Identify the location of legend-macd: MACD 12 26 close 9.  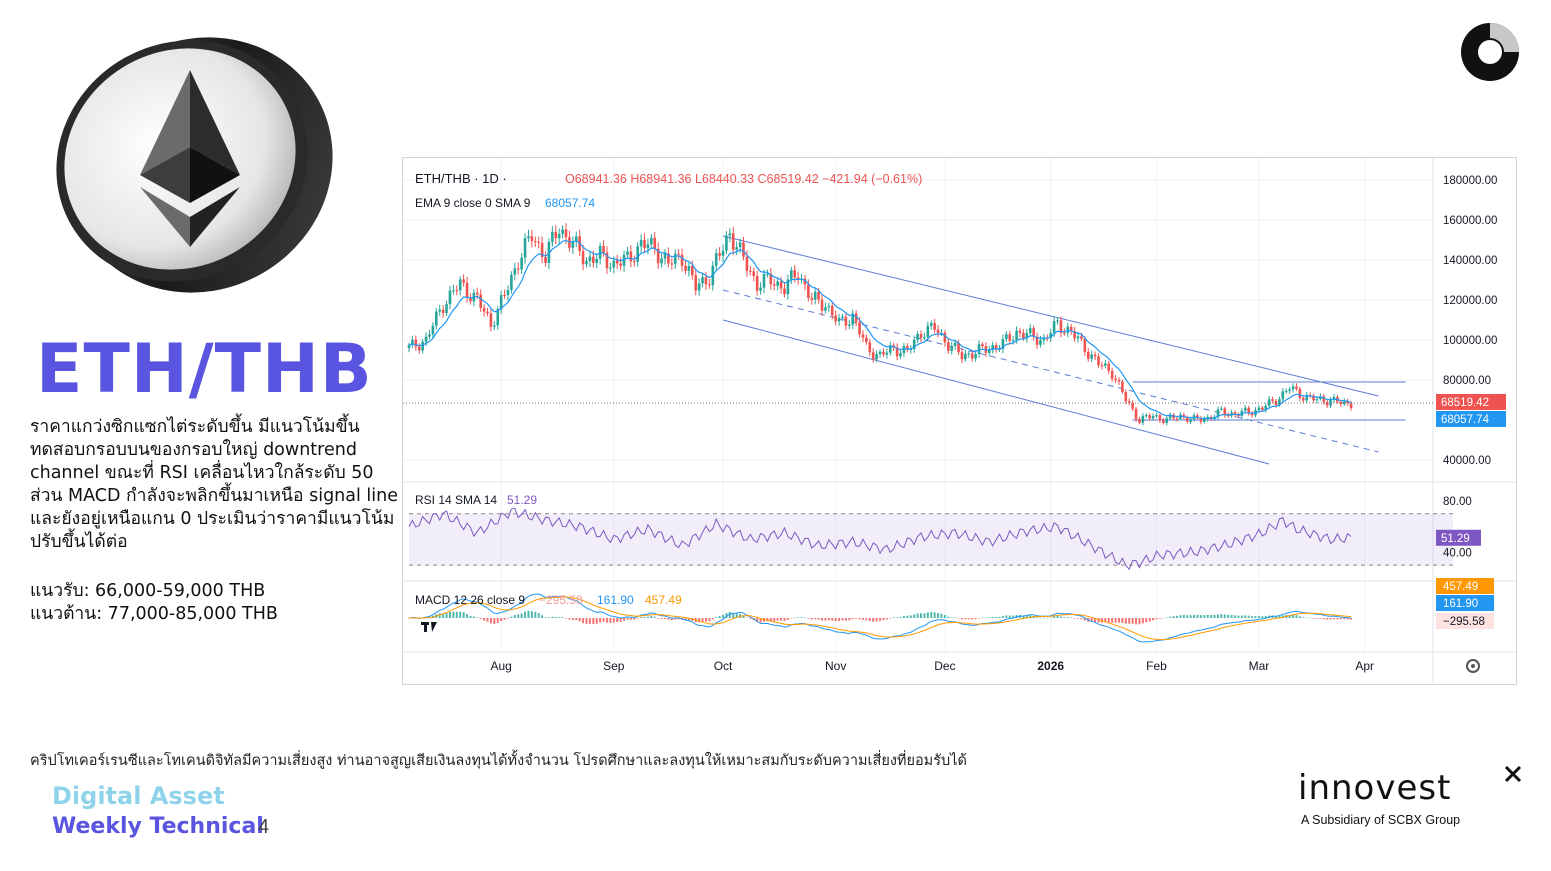
(470, 600).